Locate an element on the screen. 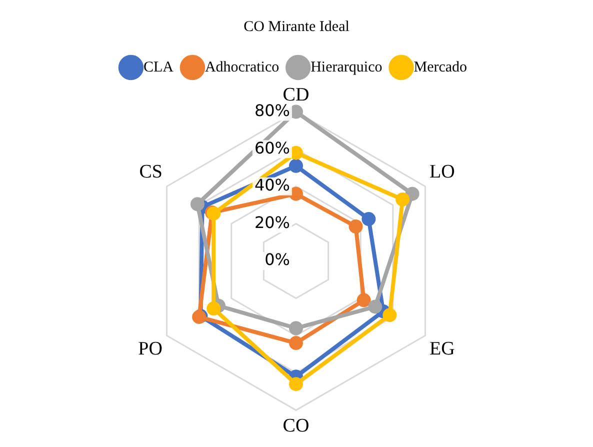 Image resolution: width=593 pixels, height=447 pixels. legend-label: Mercado is located at coordinates (441, 67).